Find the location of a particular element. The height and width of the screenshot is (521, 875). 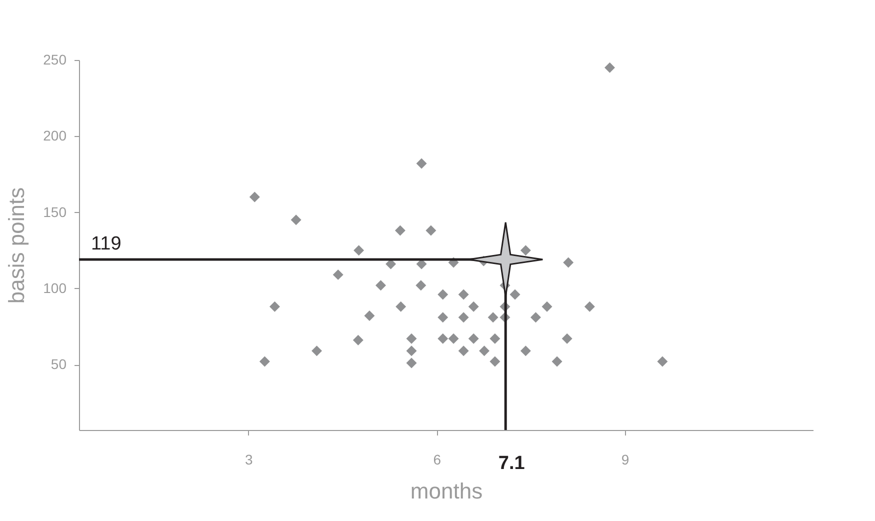

y-tick-label: 100 is located at coordinates (55, 288).